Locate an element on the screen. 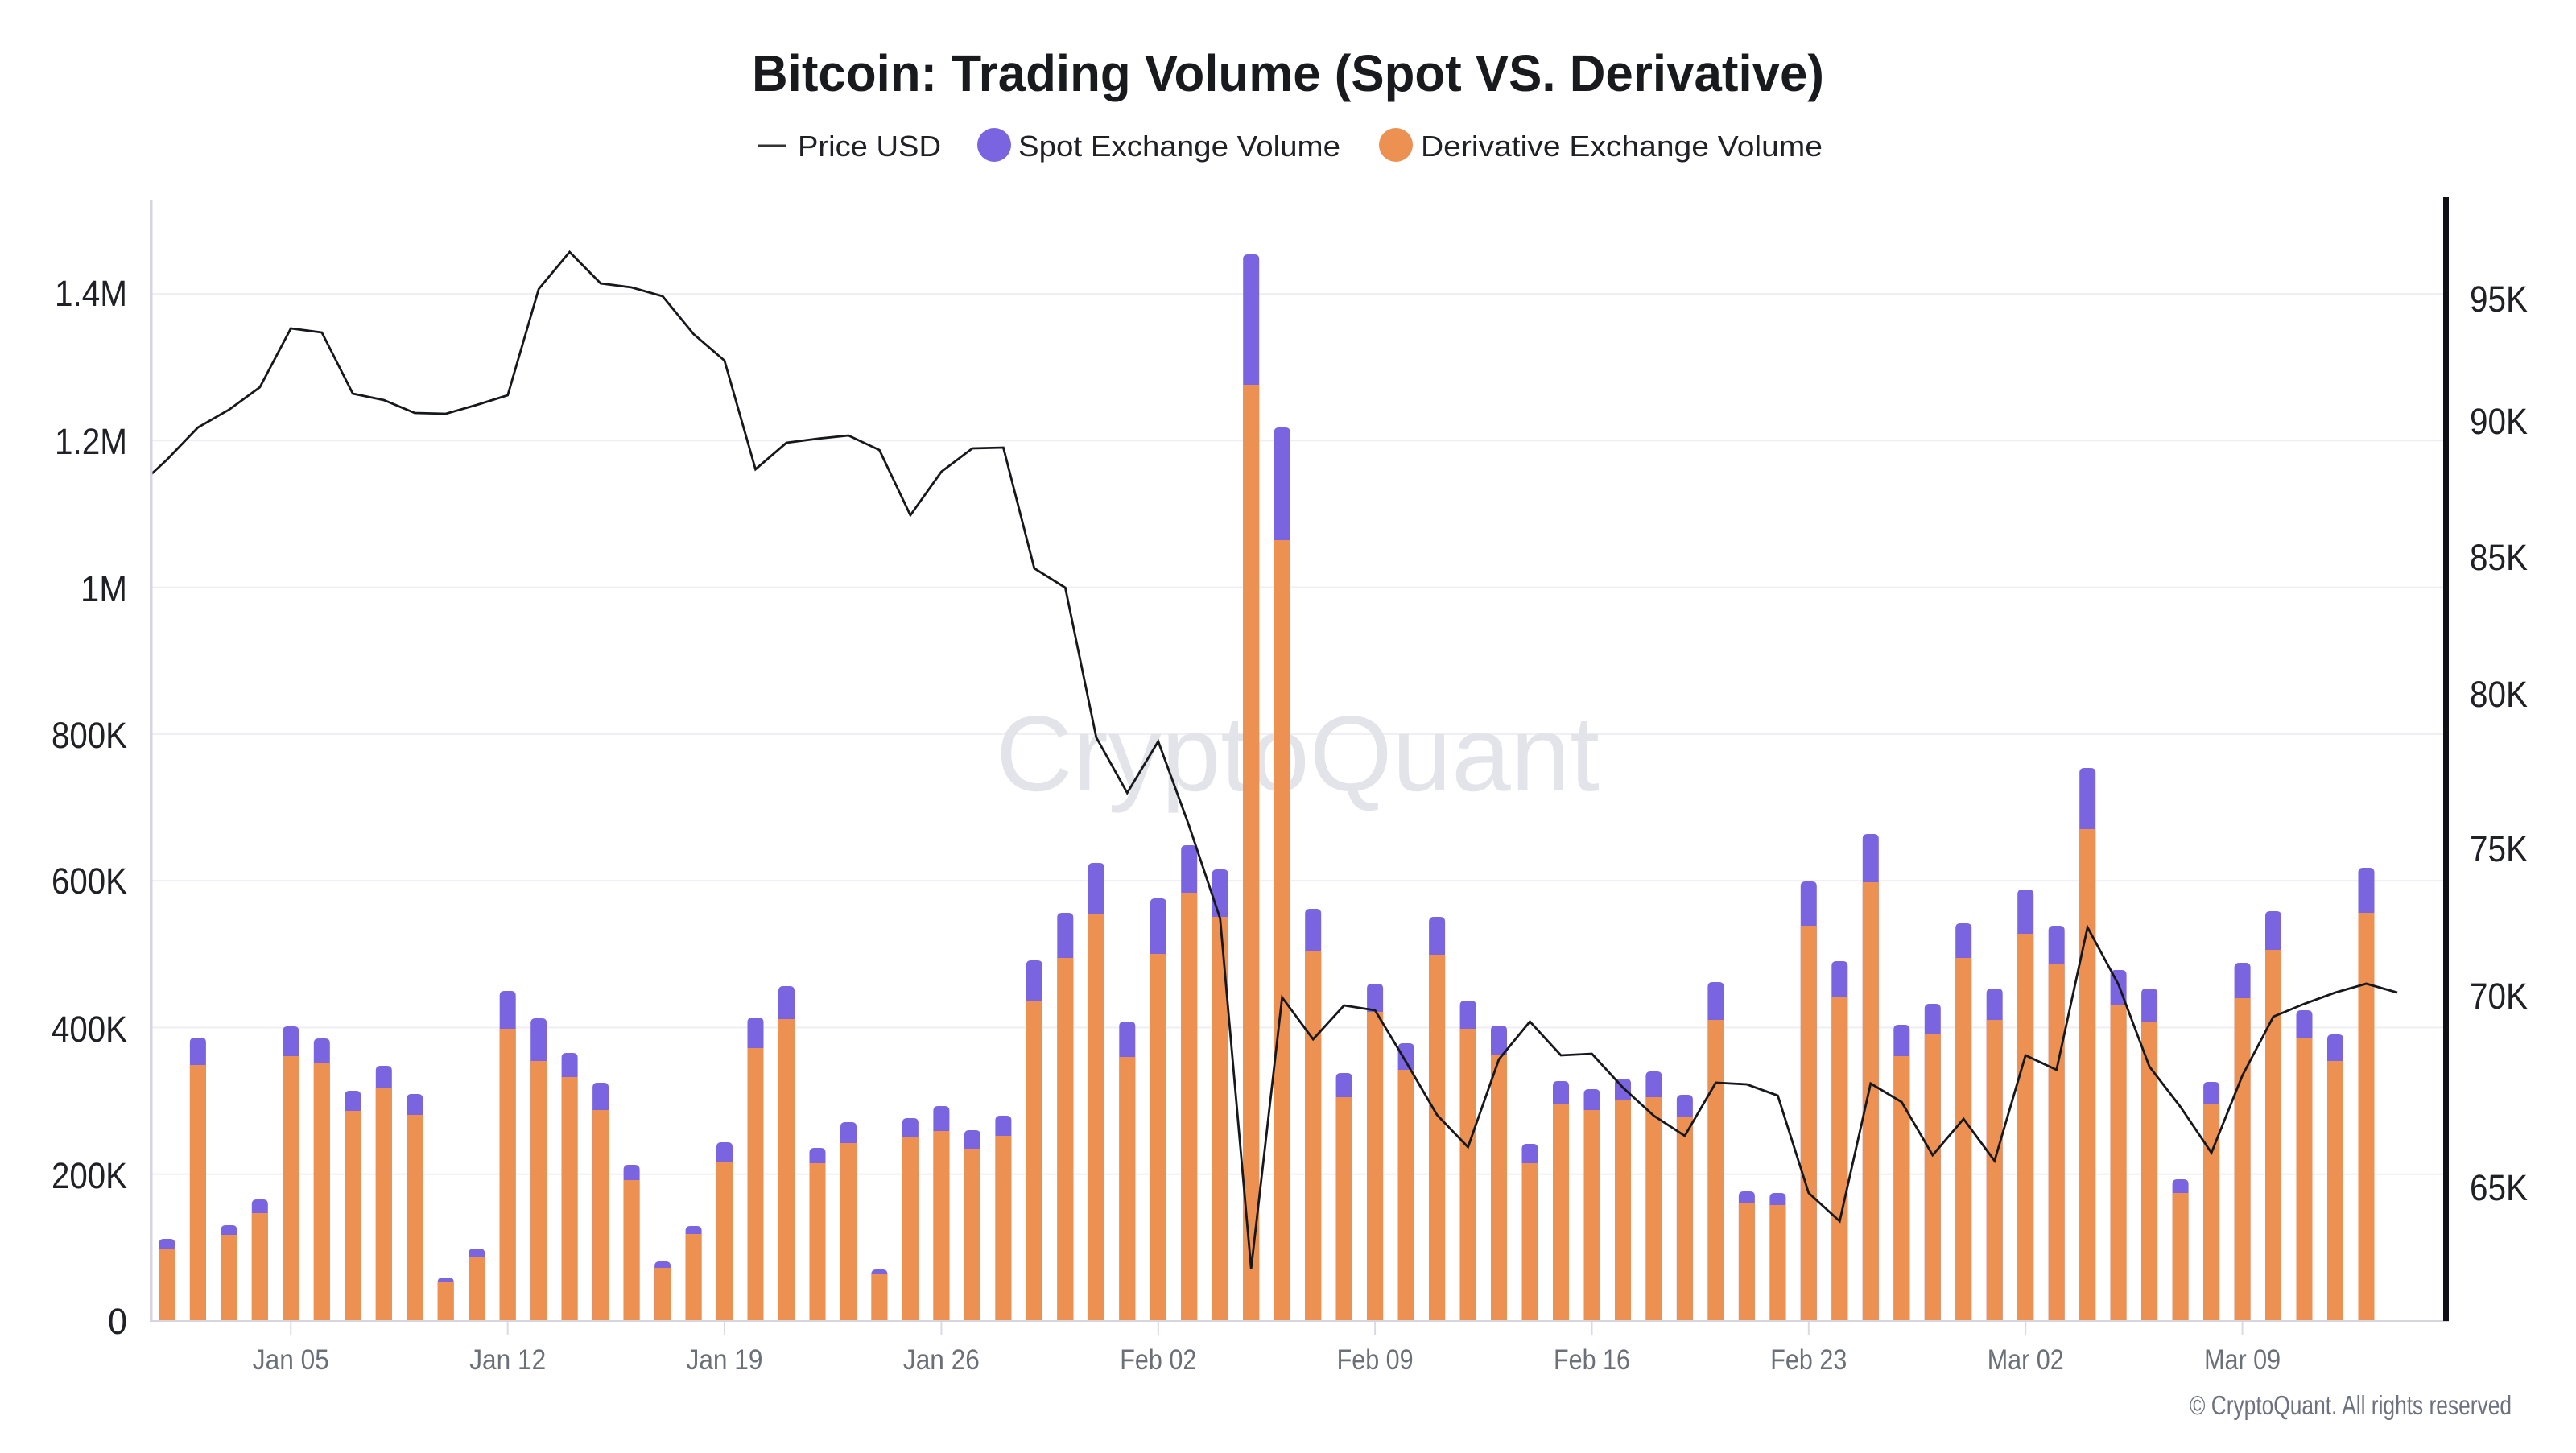 The height and width of the screenshot is (1453, 2576). svg-text: 80K is located at coordinates (2499, 694).